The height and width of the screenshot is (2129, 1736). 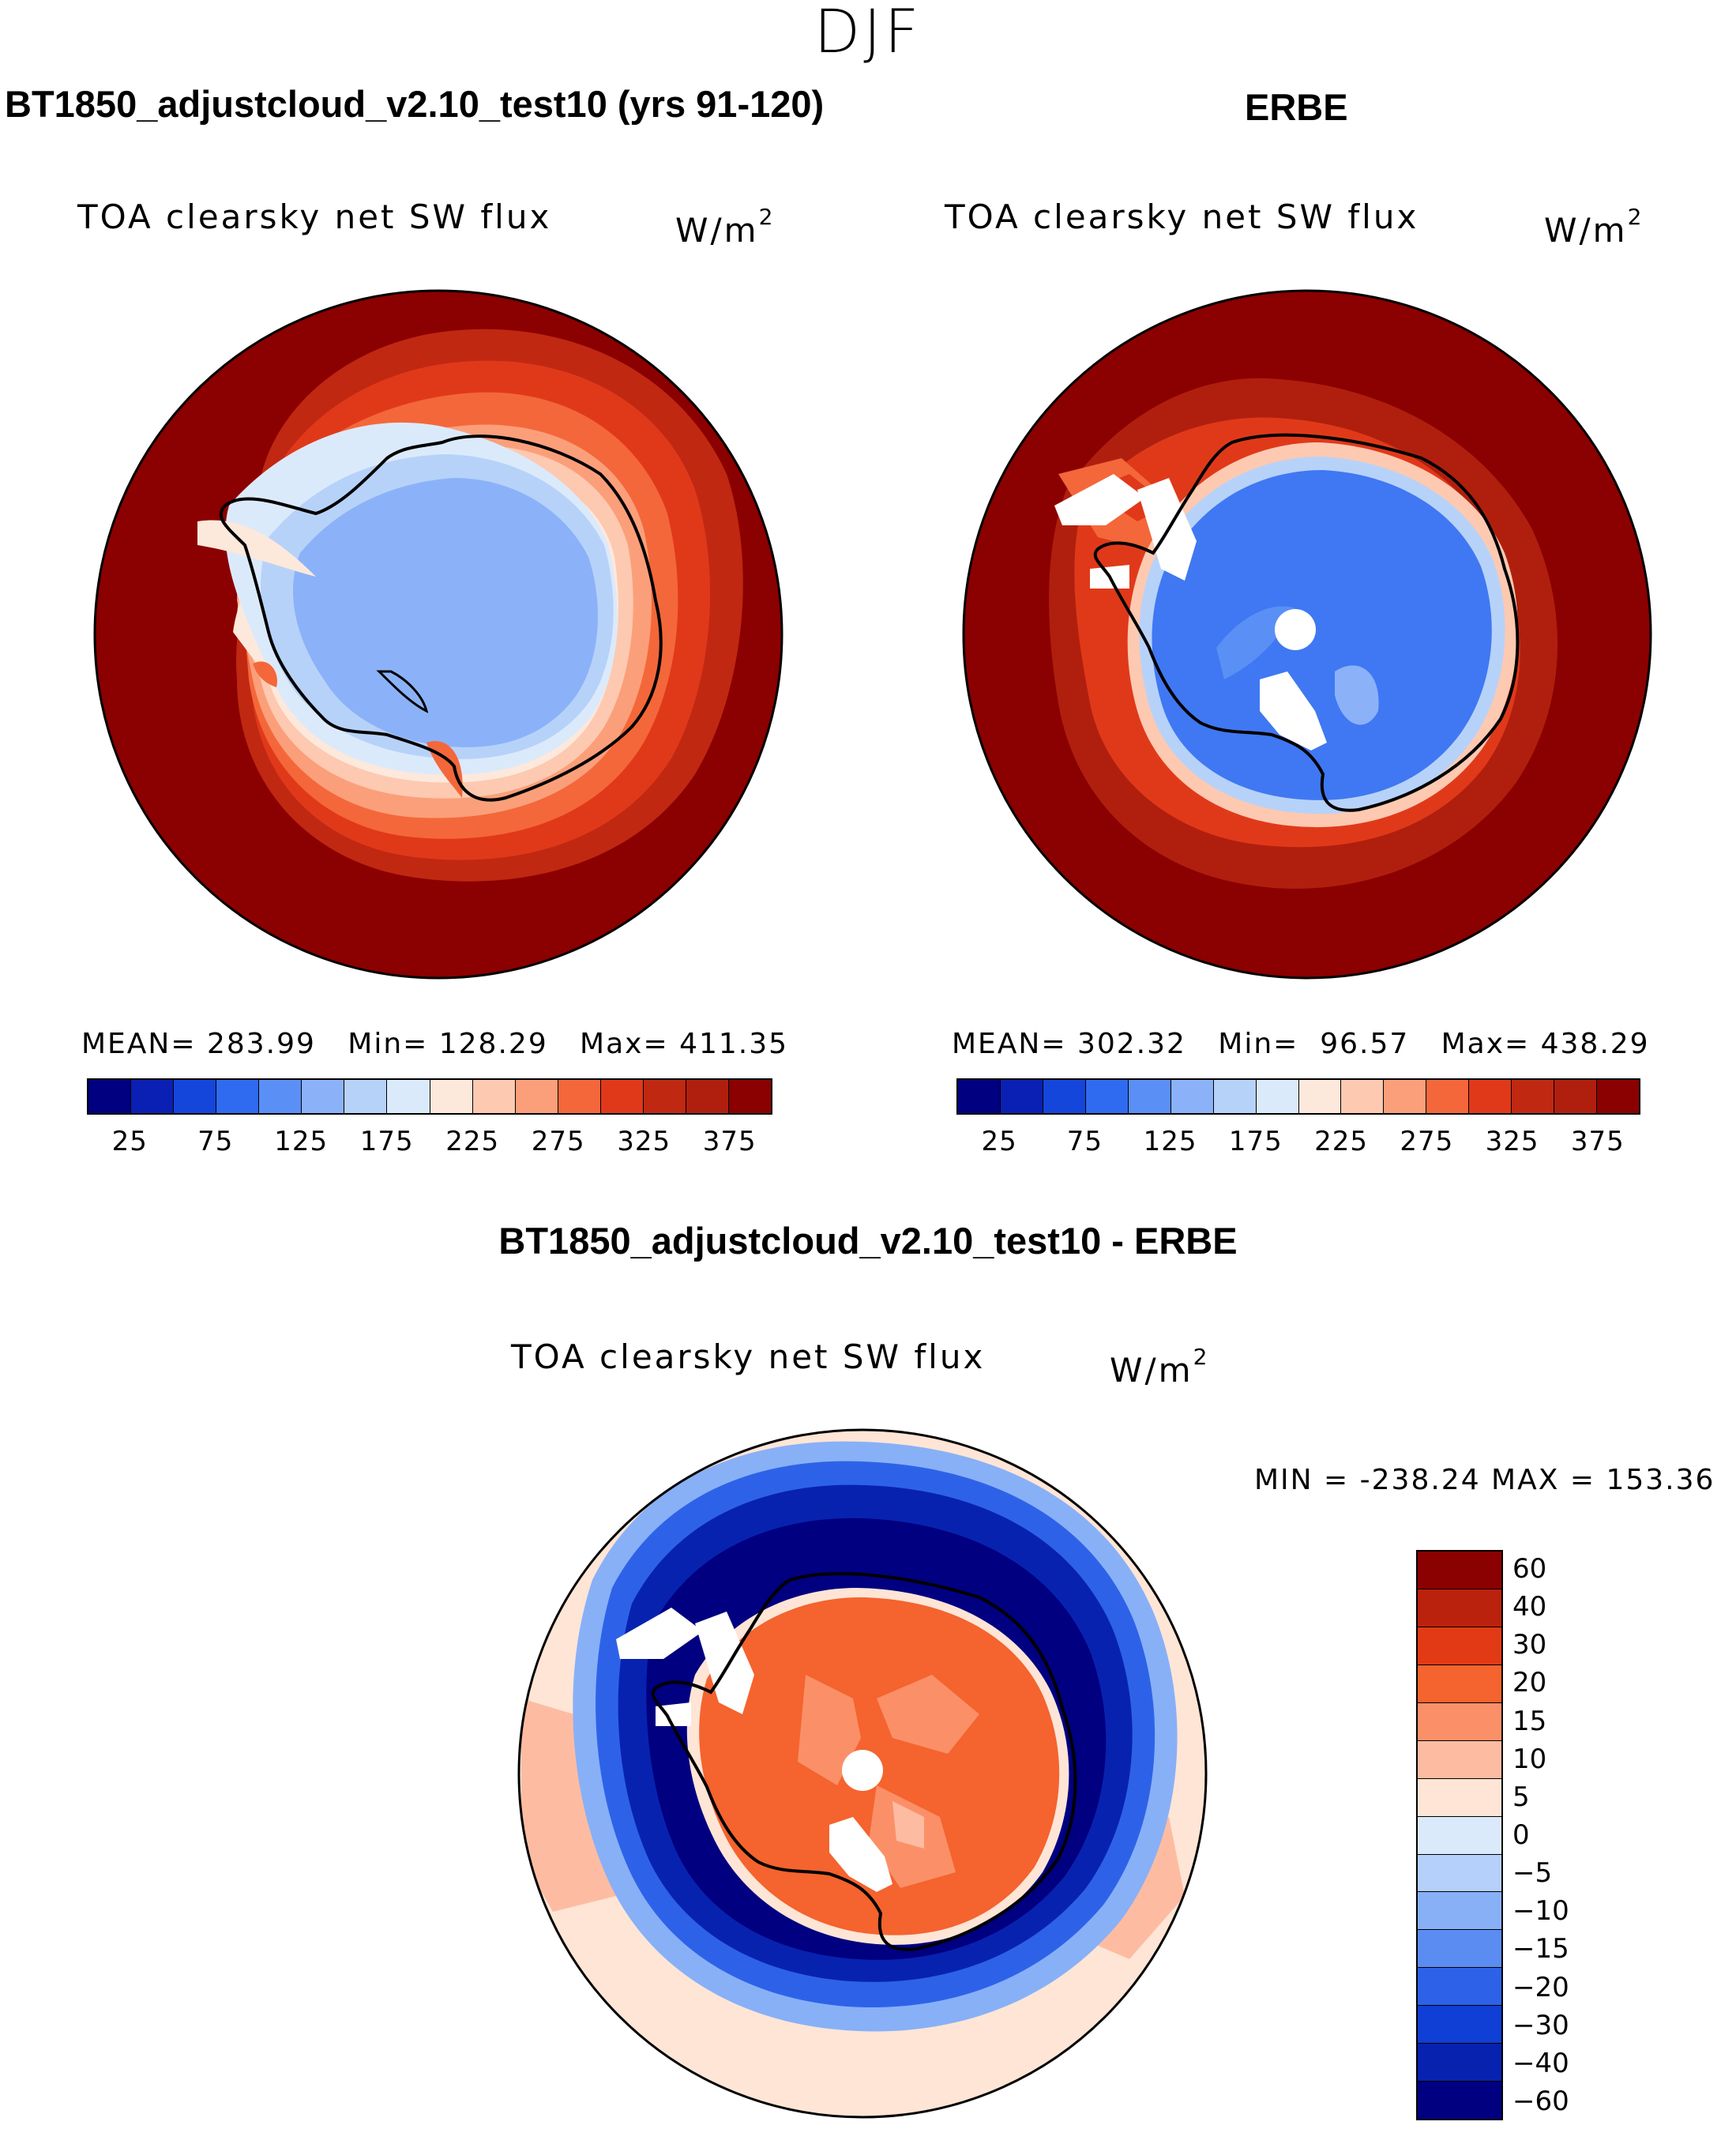 I want to click on colorbar-tick-label: −40, so click(x=1540, y=2063).